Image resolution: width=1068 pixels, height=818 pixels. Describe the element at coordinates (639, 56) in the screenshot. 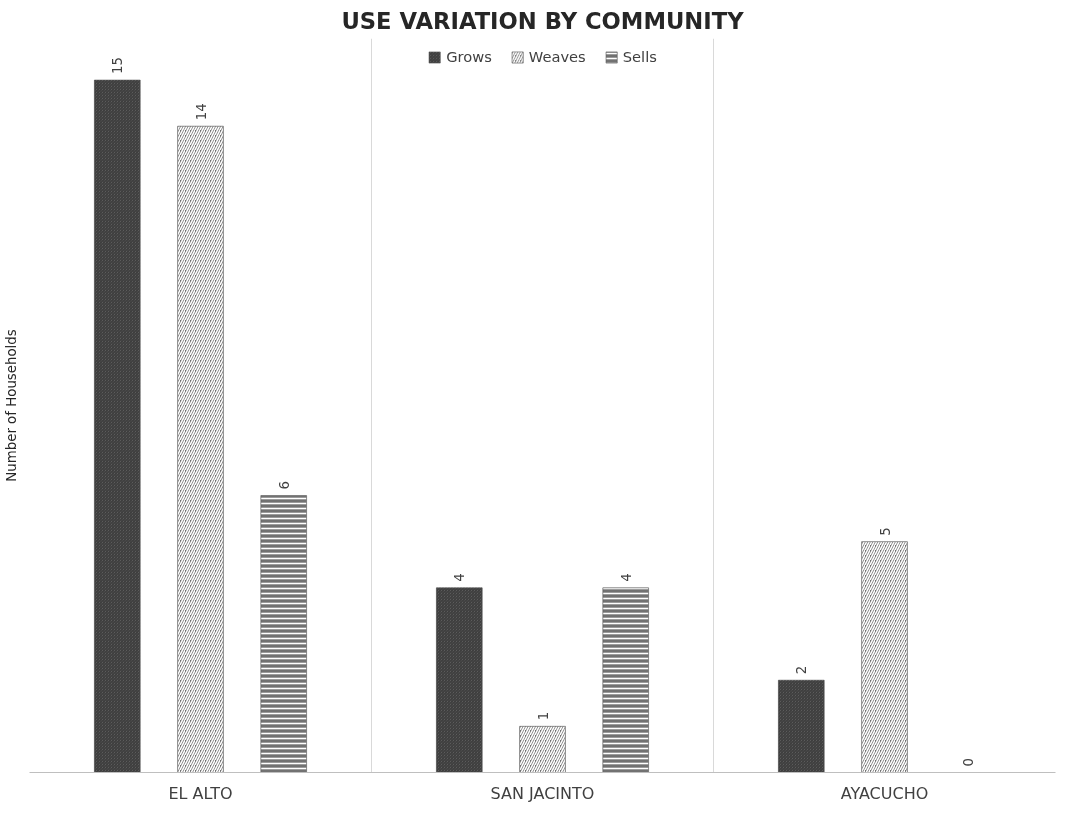

I see `legend-label: Sells` at that location.